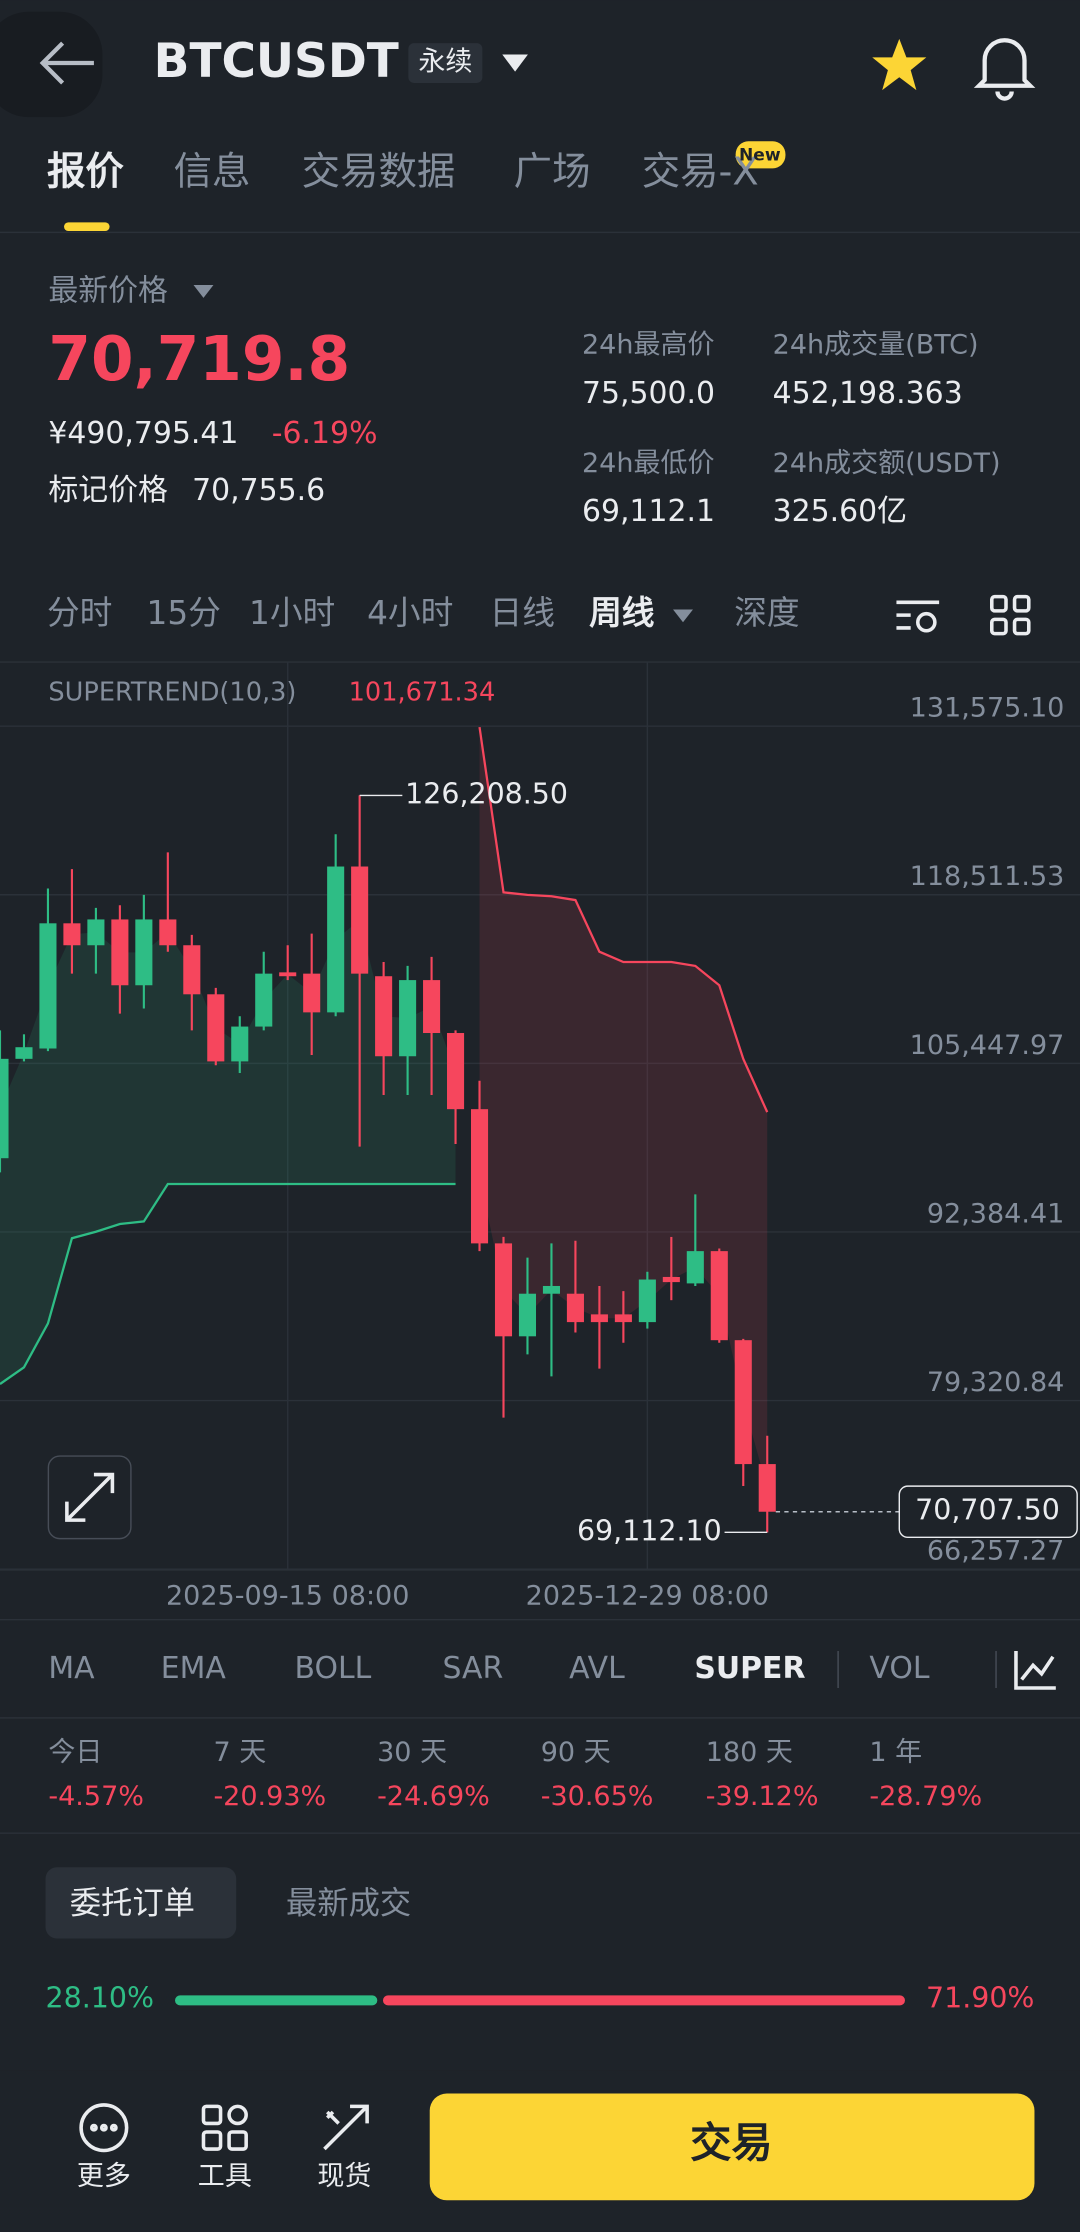 The image size is (1080, 2232). What do you see at coordinates (925, 1796) in the screenshot?
I see `period-change: -28.79%` at bounding box center [925, 1796].